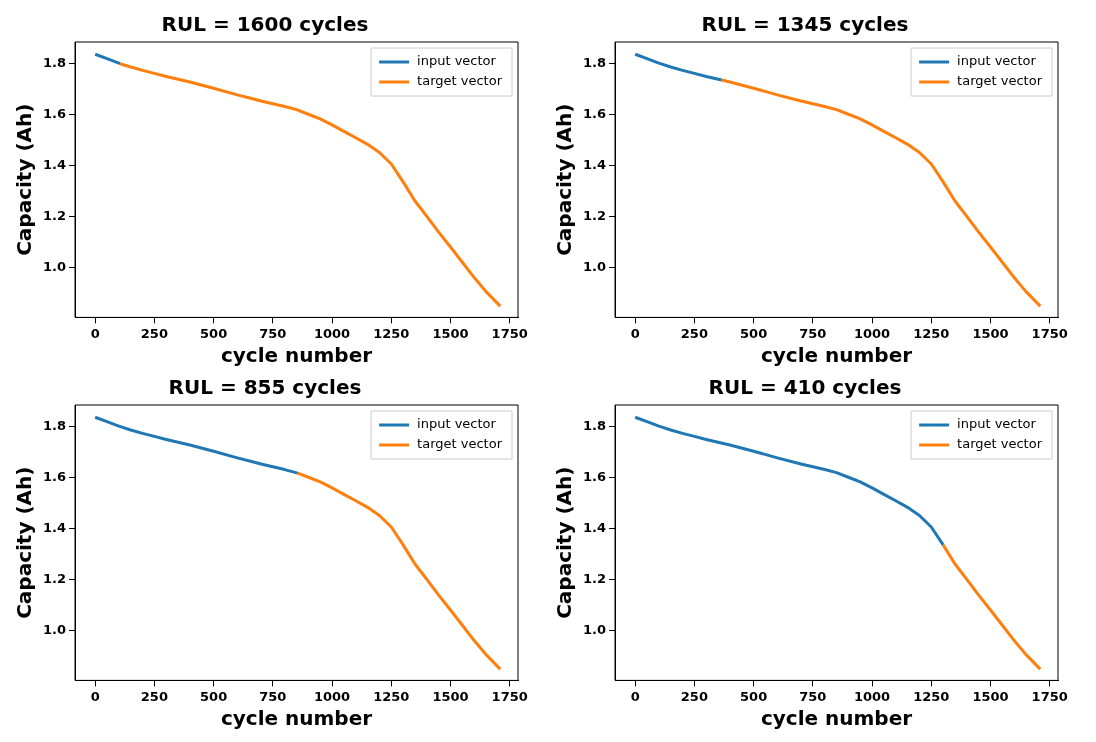 The height and width of the screenshot is (742, 1096). What do you see at coordinates (265, 387) in the screenshot?
I see `chart-title: RUL = 855 cycles` at bounding box center [265, 387].